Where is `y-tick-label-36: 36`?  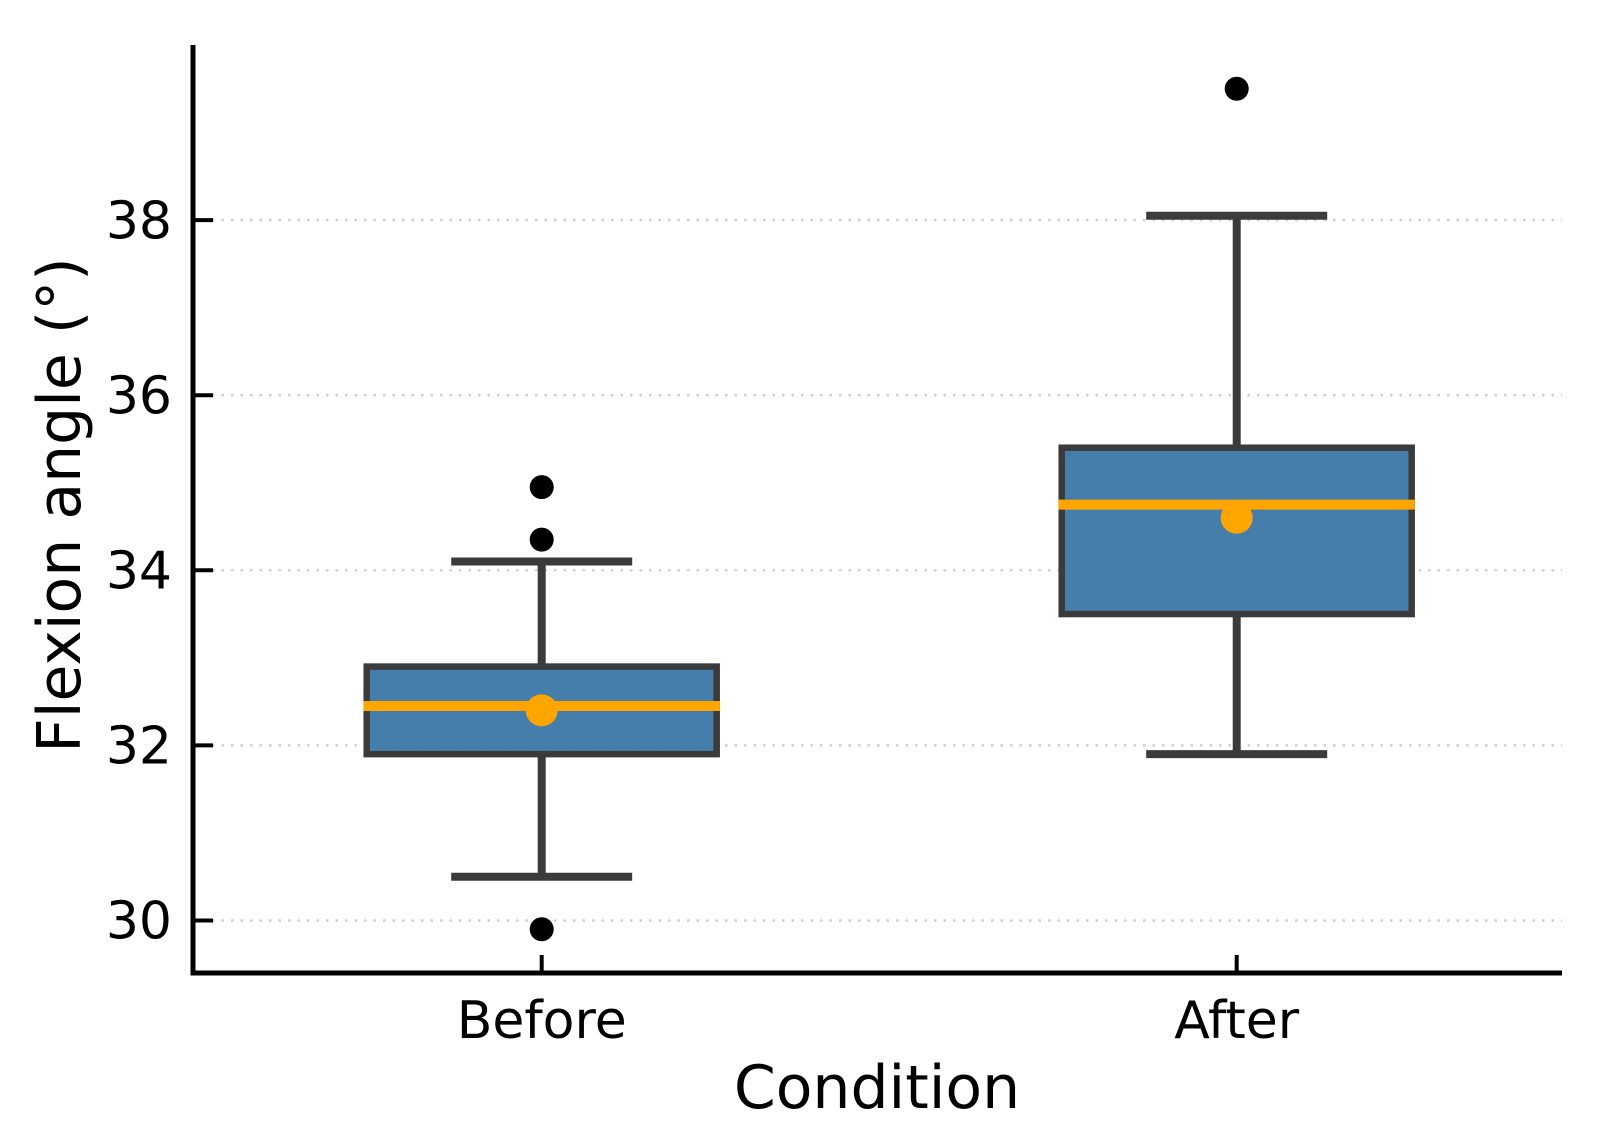 y-tick-label-36: 36 is located at coordinates (139, 396).